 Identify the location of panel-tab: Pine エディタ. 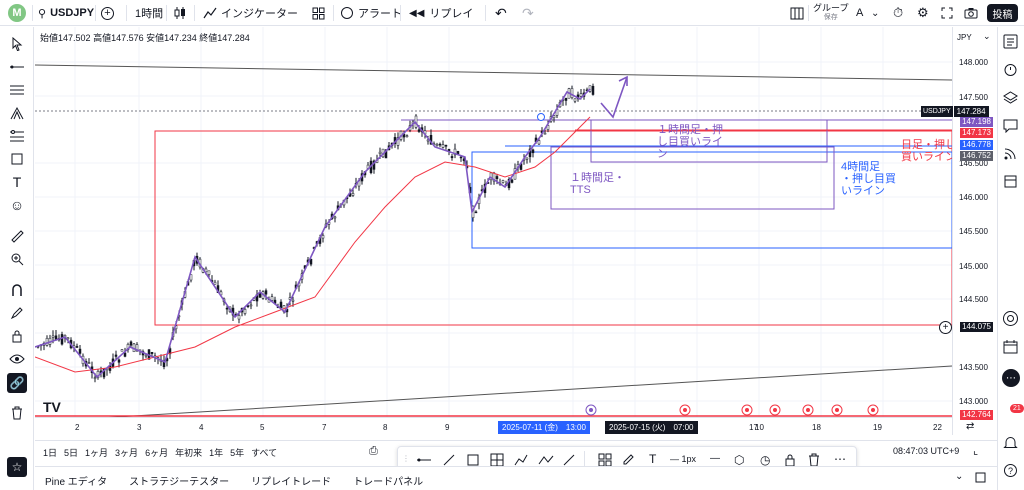
(76, 482).